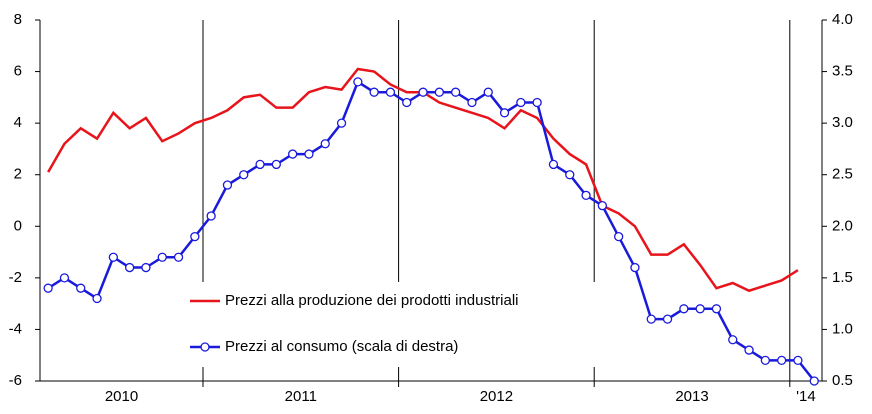  Describe the element at coordinates (842, 122) in the screenshot. I see `y2-tick-label: 3.0` at that location.